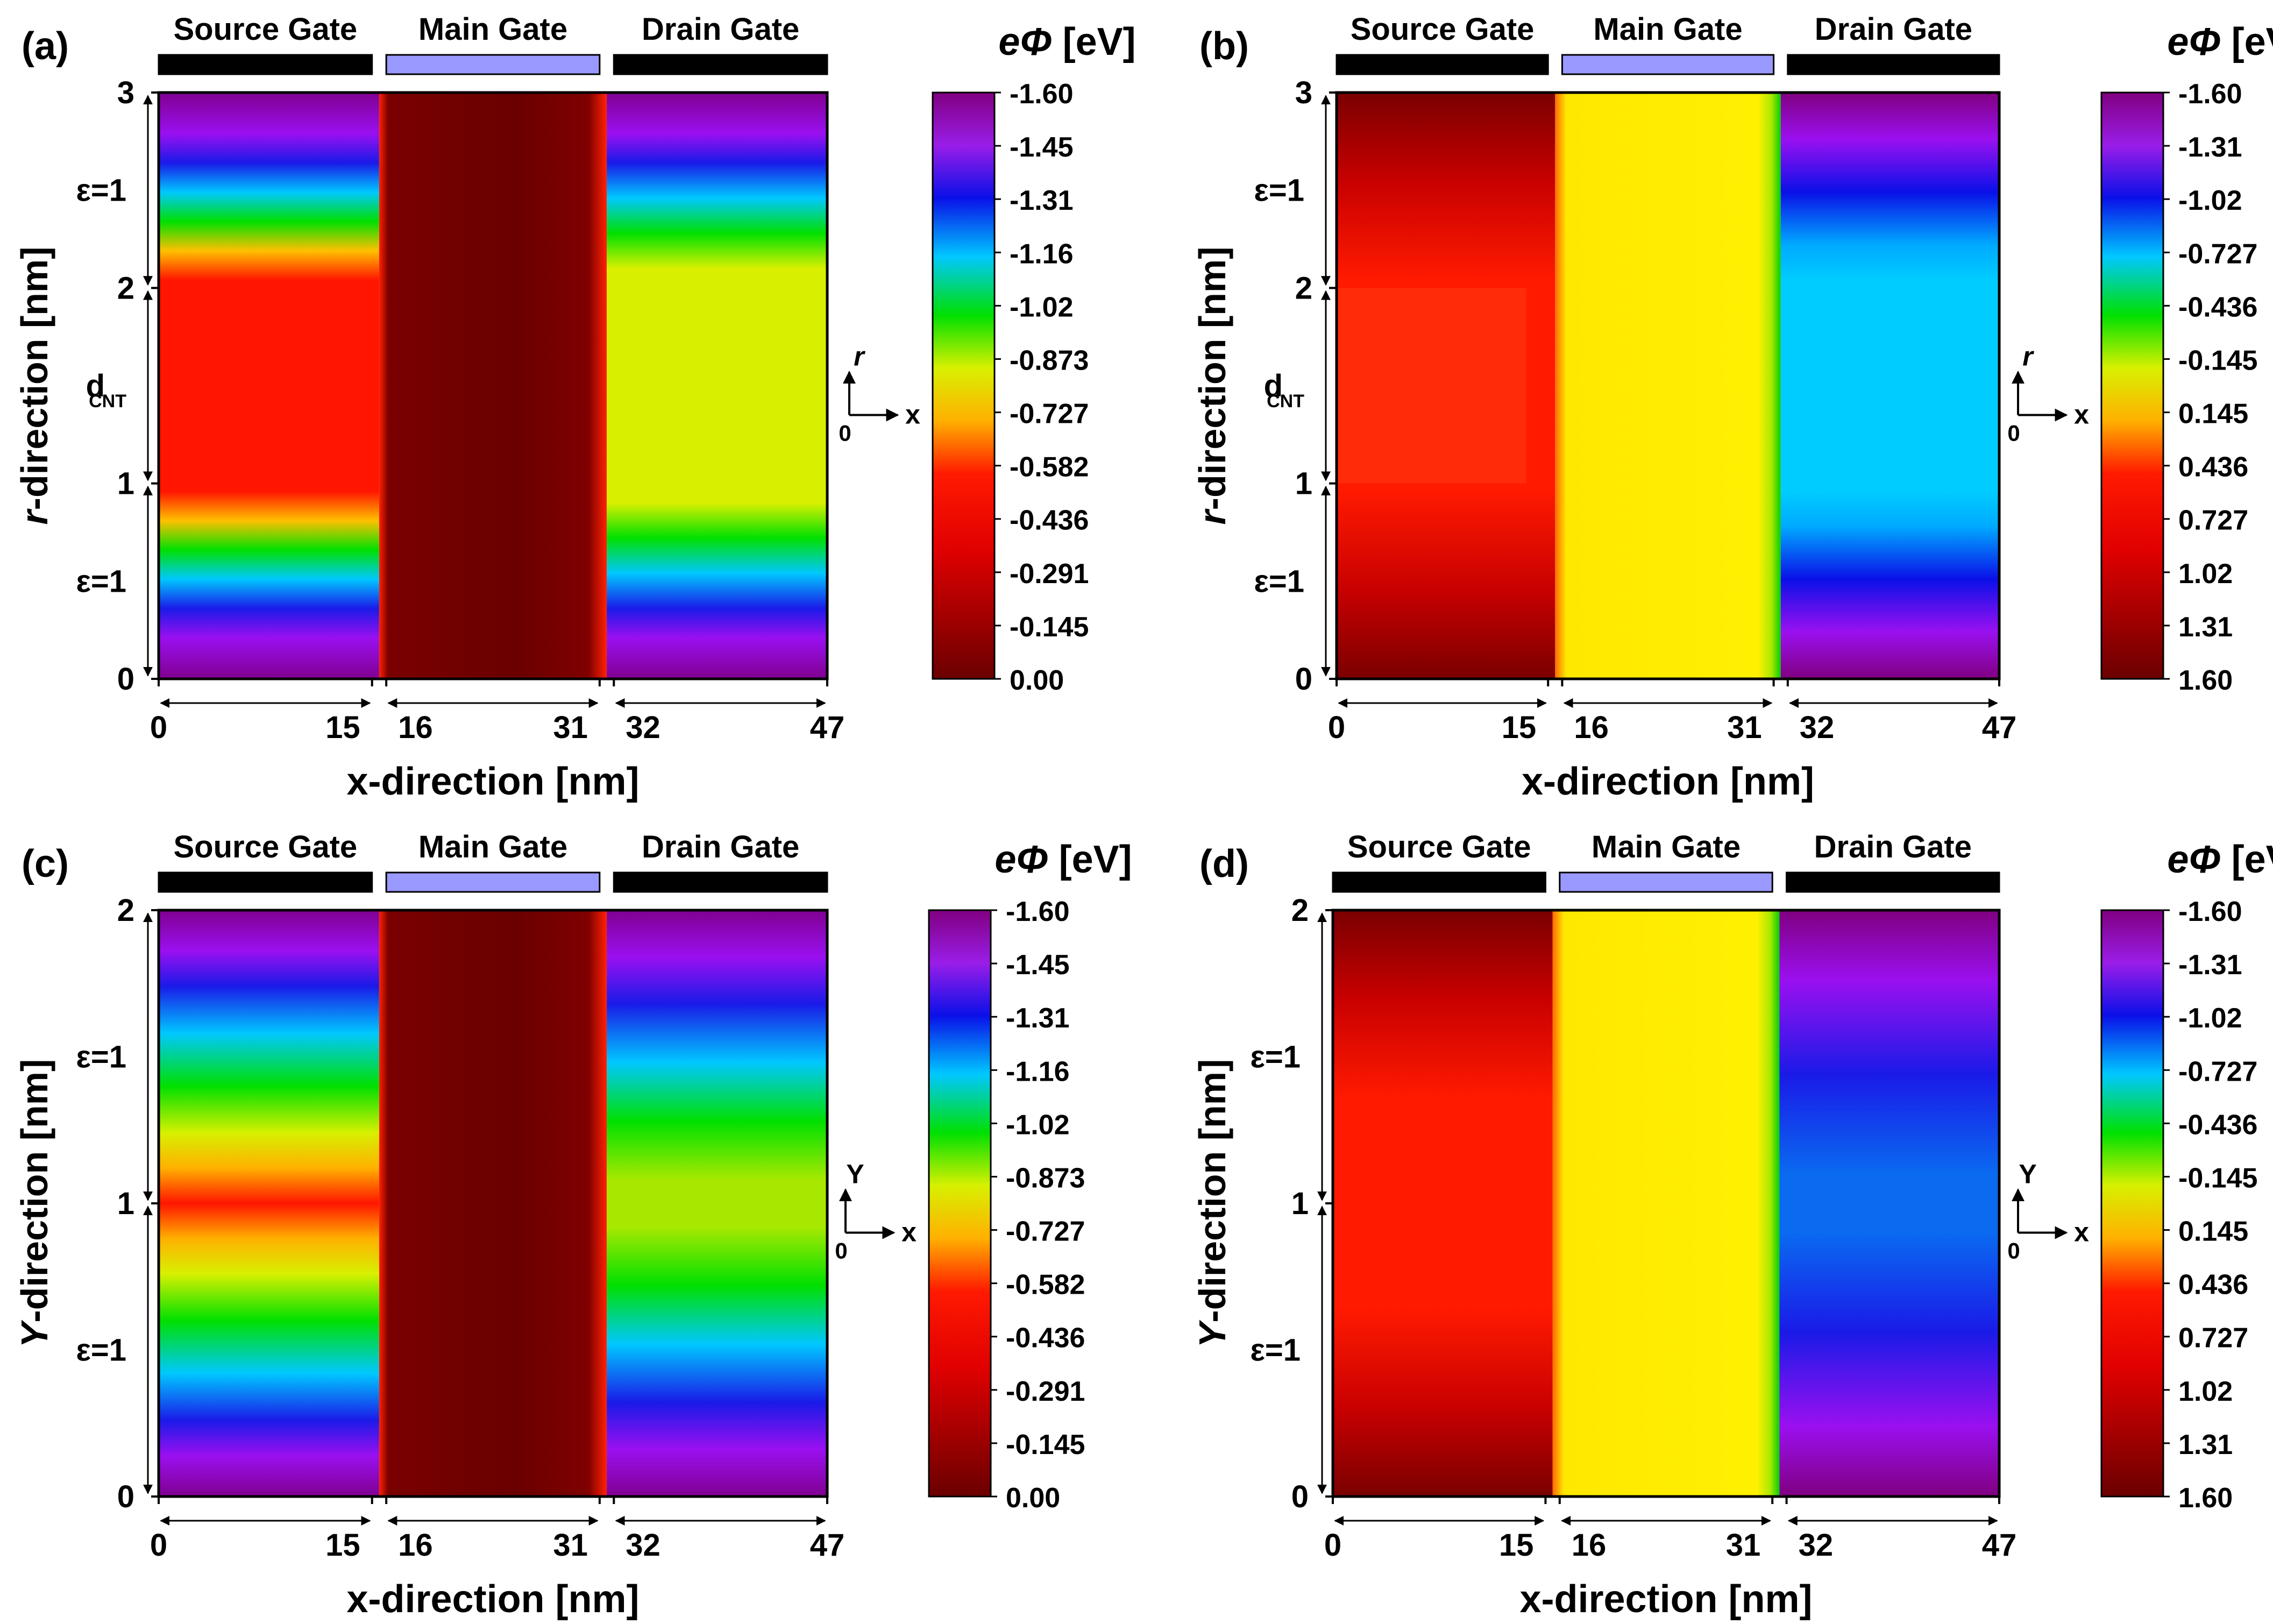 The width and height of the screenshot is (2273, 1624). I want to click on heatmap-source-region, so click(269, 1204).